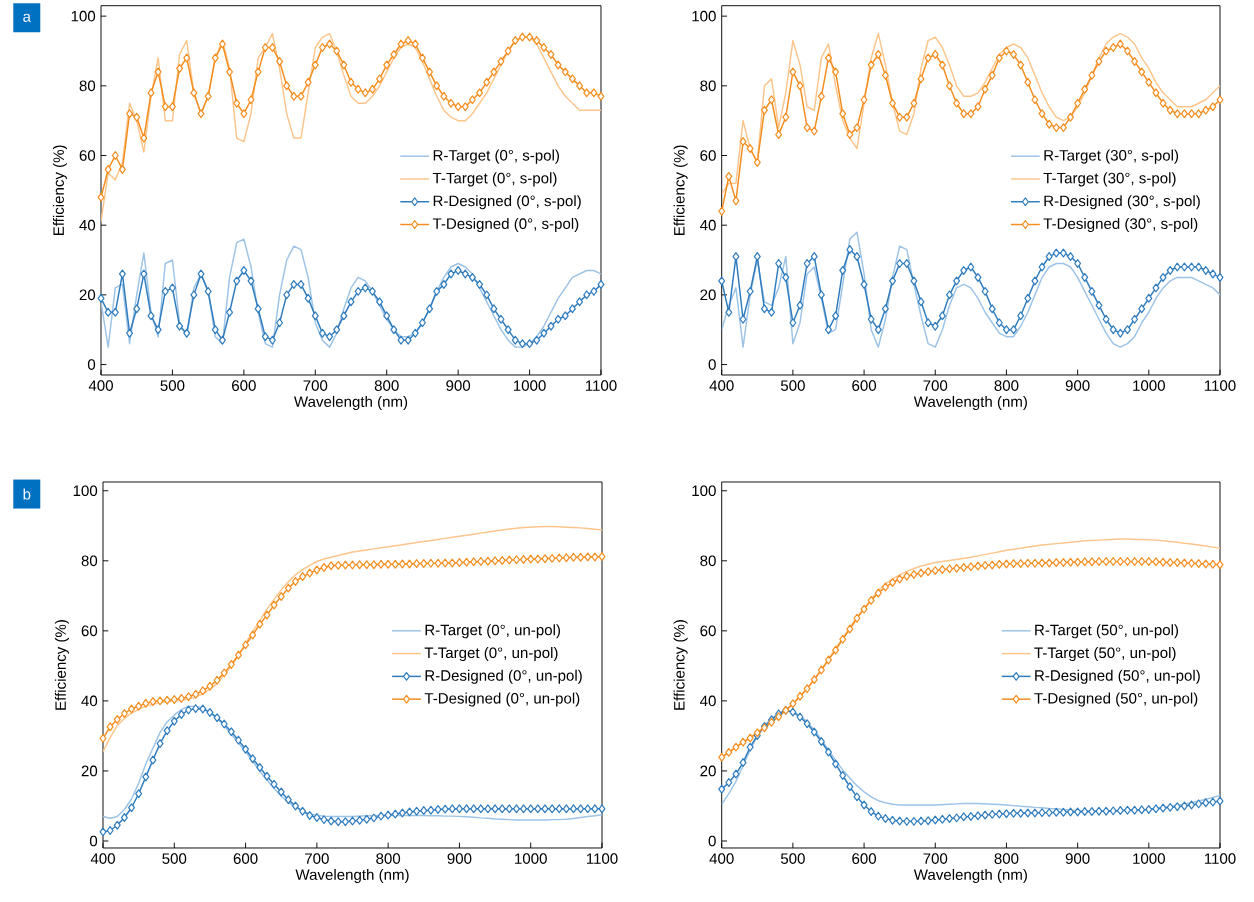 This screenshot has height=902, width=1254. What do you see at coordinates (1109, 179) in the screenshot?
I see `legend-label: T-Target (30°, s-pol)` at bounding box center [1109, 179].